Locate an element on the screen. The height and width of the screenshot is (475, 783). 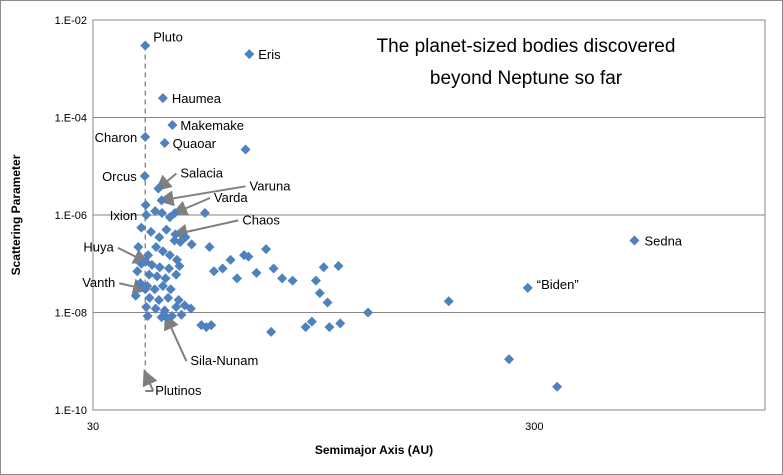
chart-title-line-1: The planet-sized bodies discovered is located at coordinates (526, 46).